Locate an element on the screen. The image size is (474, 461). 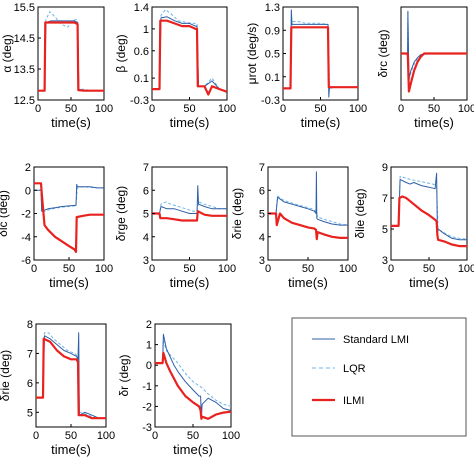
y-tick-label: 0.6 is located at coordinates (141, 52).